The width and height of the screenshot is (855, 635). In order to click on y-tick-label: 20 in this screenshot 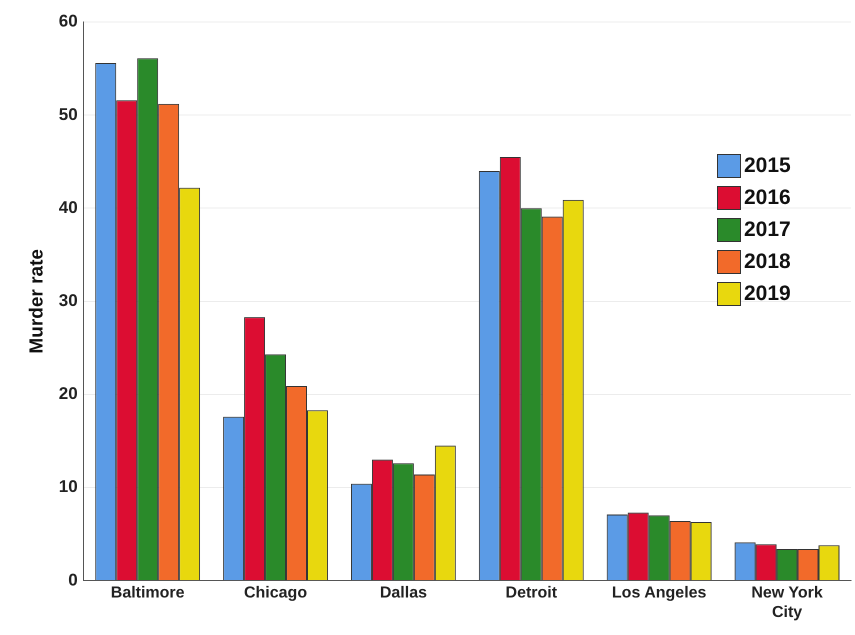, I will do `click(68, 394)`.